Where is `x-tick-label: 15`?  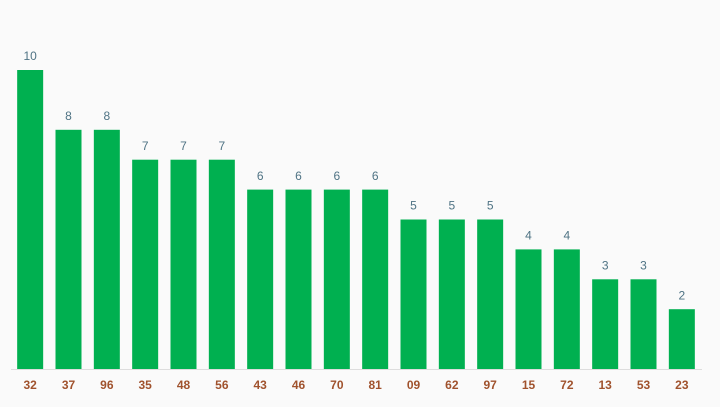 x-tick-label: 15 is located at coordinates (529, 385).